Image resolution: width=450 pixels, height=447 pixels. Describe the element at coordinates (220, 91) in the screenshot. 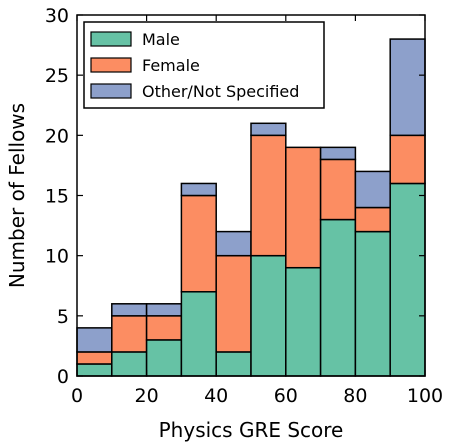

I see `legend-label-other: Other/Not Specified` at that location.